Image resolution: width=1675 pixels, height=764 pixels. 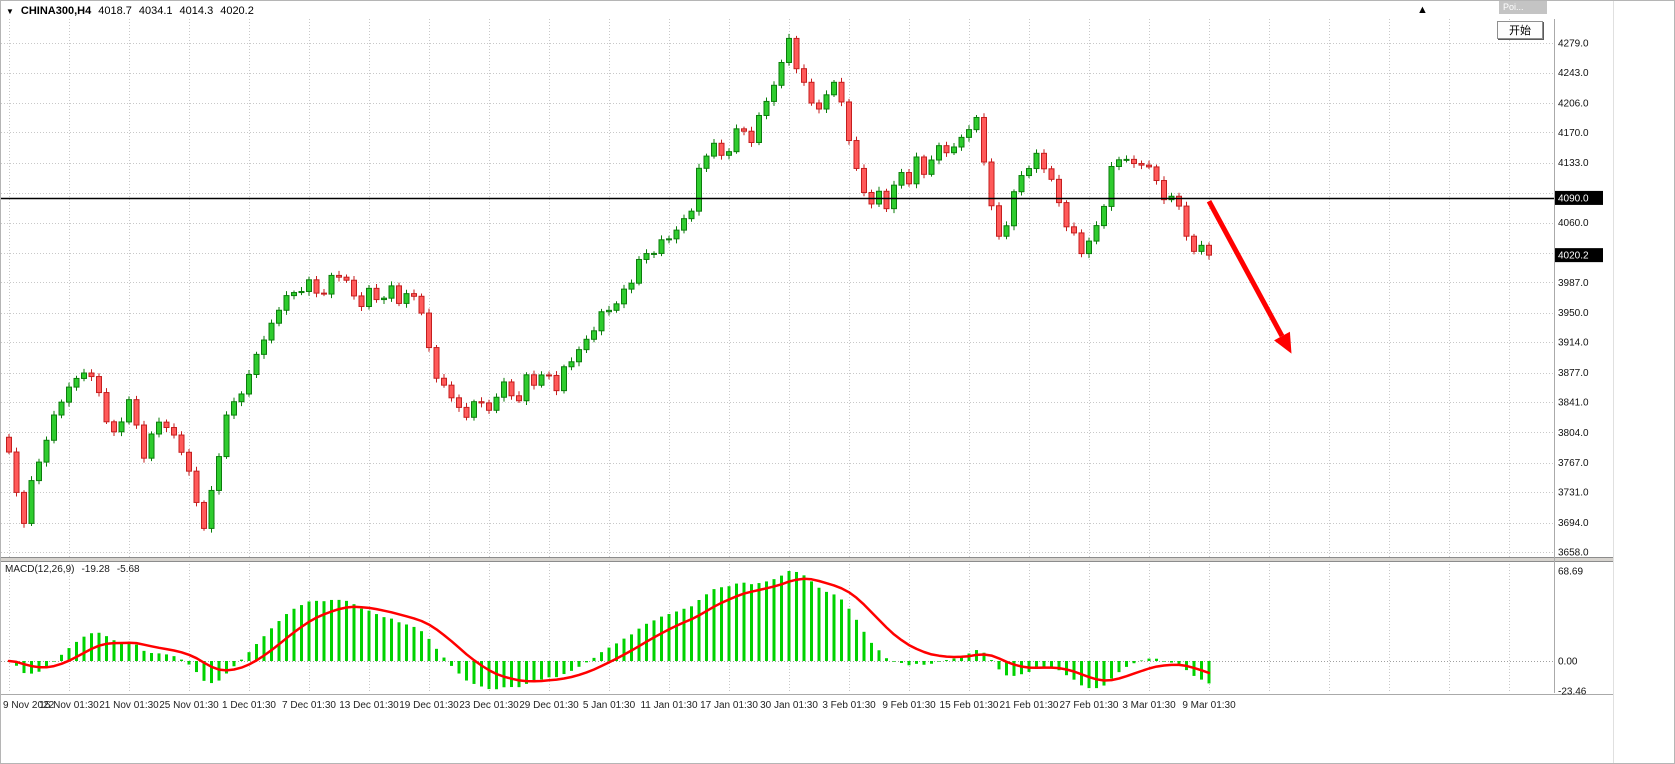 I want to click on svg-text: 30 Jan 01:30, so click(x=789, y=705).